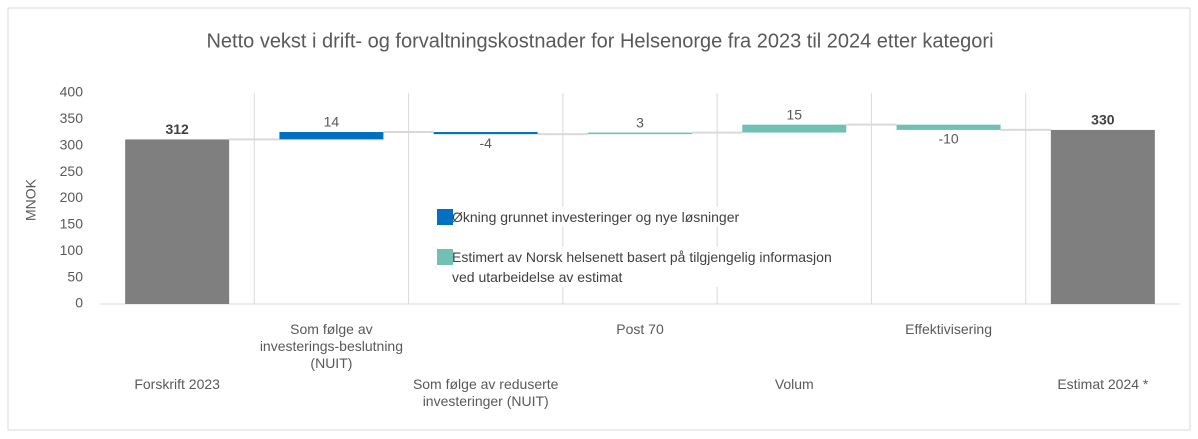  I want to click on value-label: 330, so click(1103, 120).